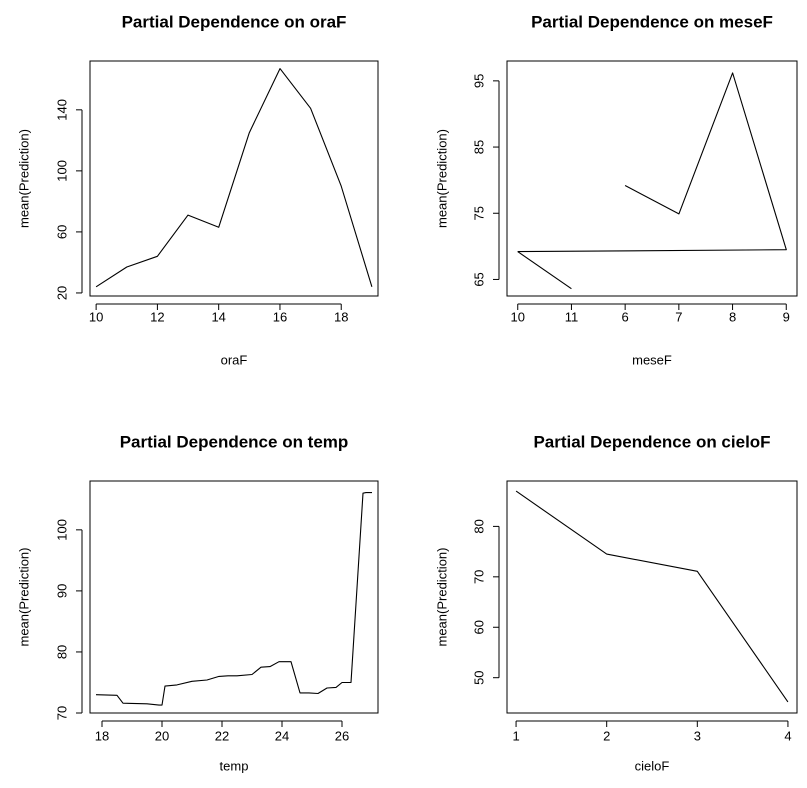  What do you see at coordinates (234, 21) in the screenshot?
I see `chart-title: Partial Dependence on oraF` at bounding box center [234, 21].